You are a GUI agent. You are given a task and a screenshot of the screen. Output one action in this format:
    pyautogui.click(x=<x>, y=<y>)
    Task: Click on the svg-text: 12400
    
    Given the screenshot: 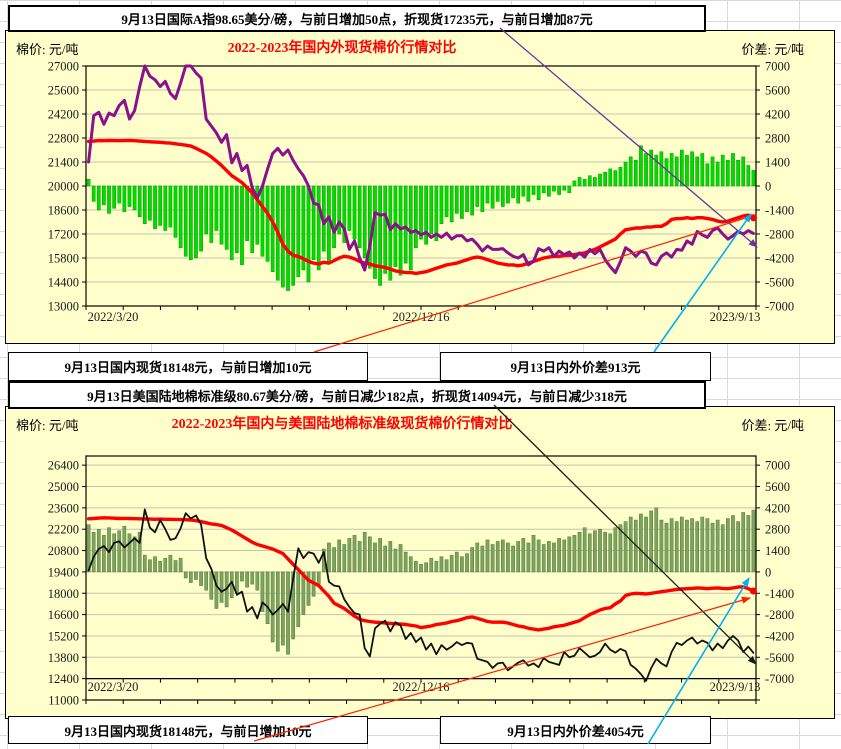 What is the action you would take?
    pyautogui.click(x=63, y=679)
    